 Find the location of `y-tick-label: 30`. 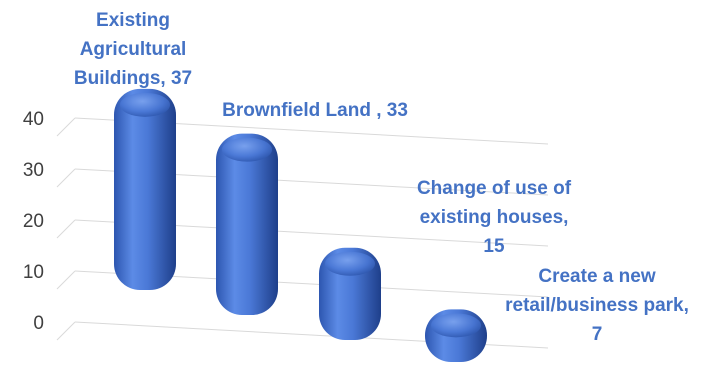

y-tick-label: 30 is located at coordinates (33, 170).